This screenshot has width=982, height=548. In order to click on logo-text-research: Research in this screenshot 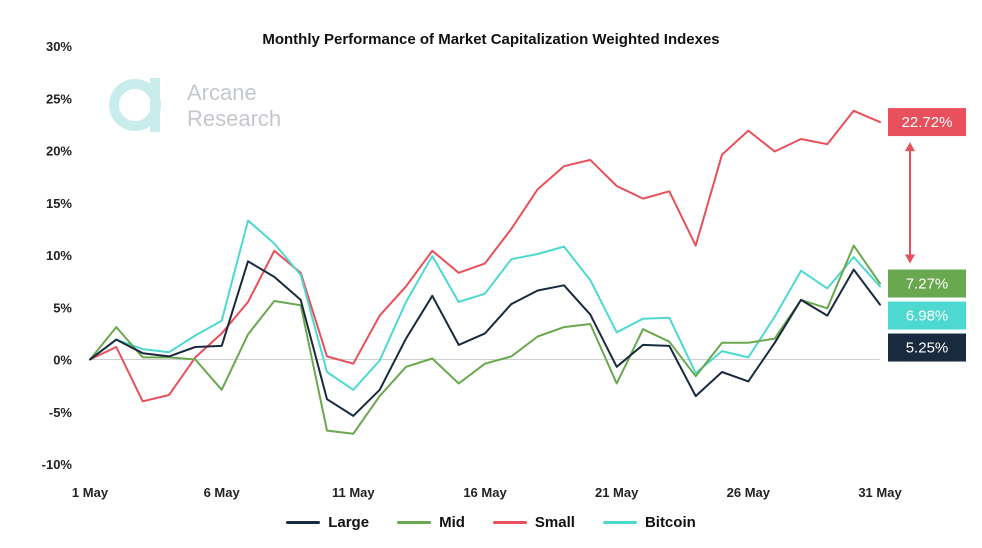, I will do `click(234, 118)`.